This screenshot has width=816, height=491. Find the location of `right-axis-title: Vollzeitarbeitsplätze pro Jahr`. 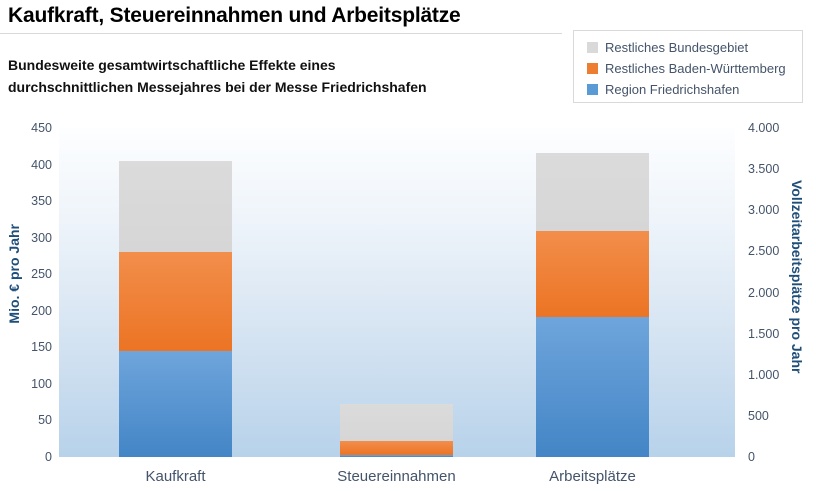

right-axis-title: Vollzeitarbeitsplätze pro Jahr is located at coordinates (797, 277).